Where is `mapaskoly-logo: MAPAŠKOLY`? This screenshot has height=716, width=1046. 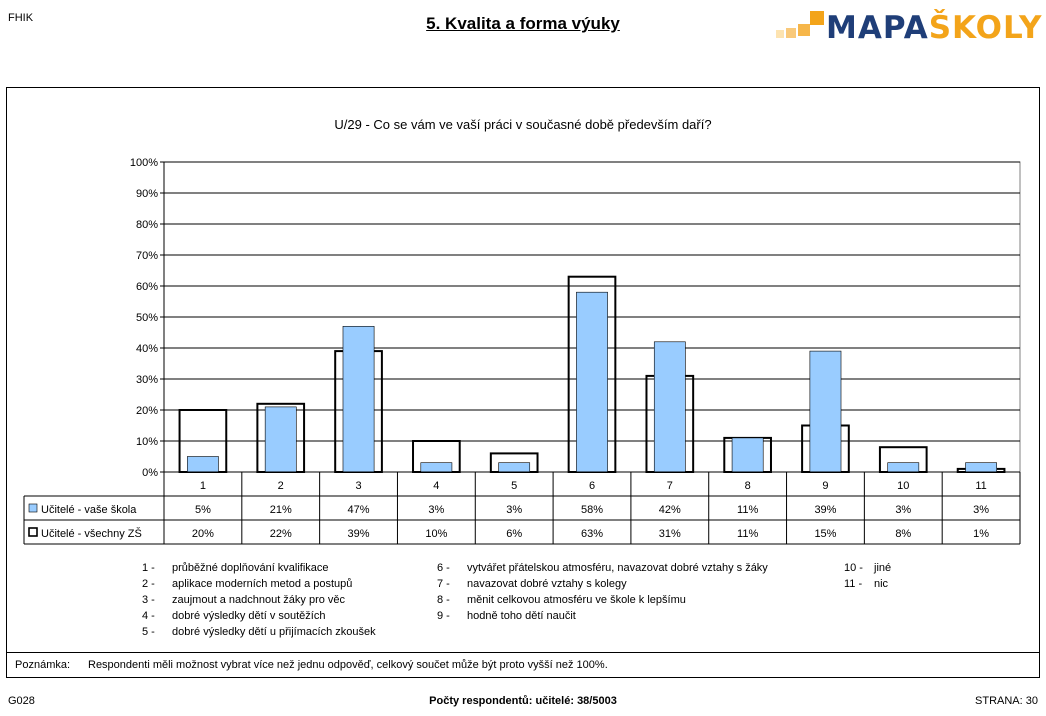
mapaskoly-logo: MAPAŠKOLY is located at coordinates (908, 27).